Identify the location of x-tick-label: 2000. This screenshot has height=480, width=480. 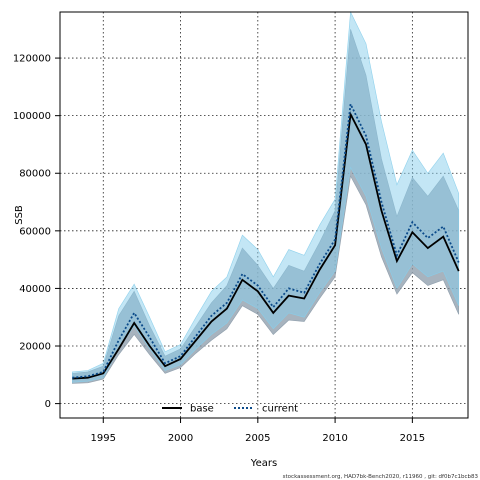
(180, 438).